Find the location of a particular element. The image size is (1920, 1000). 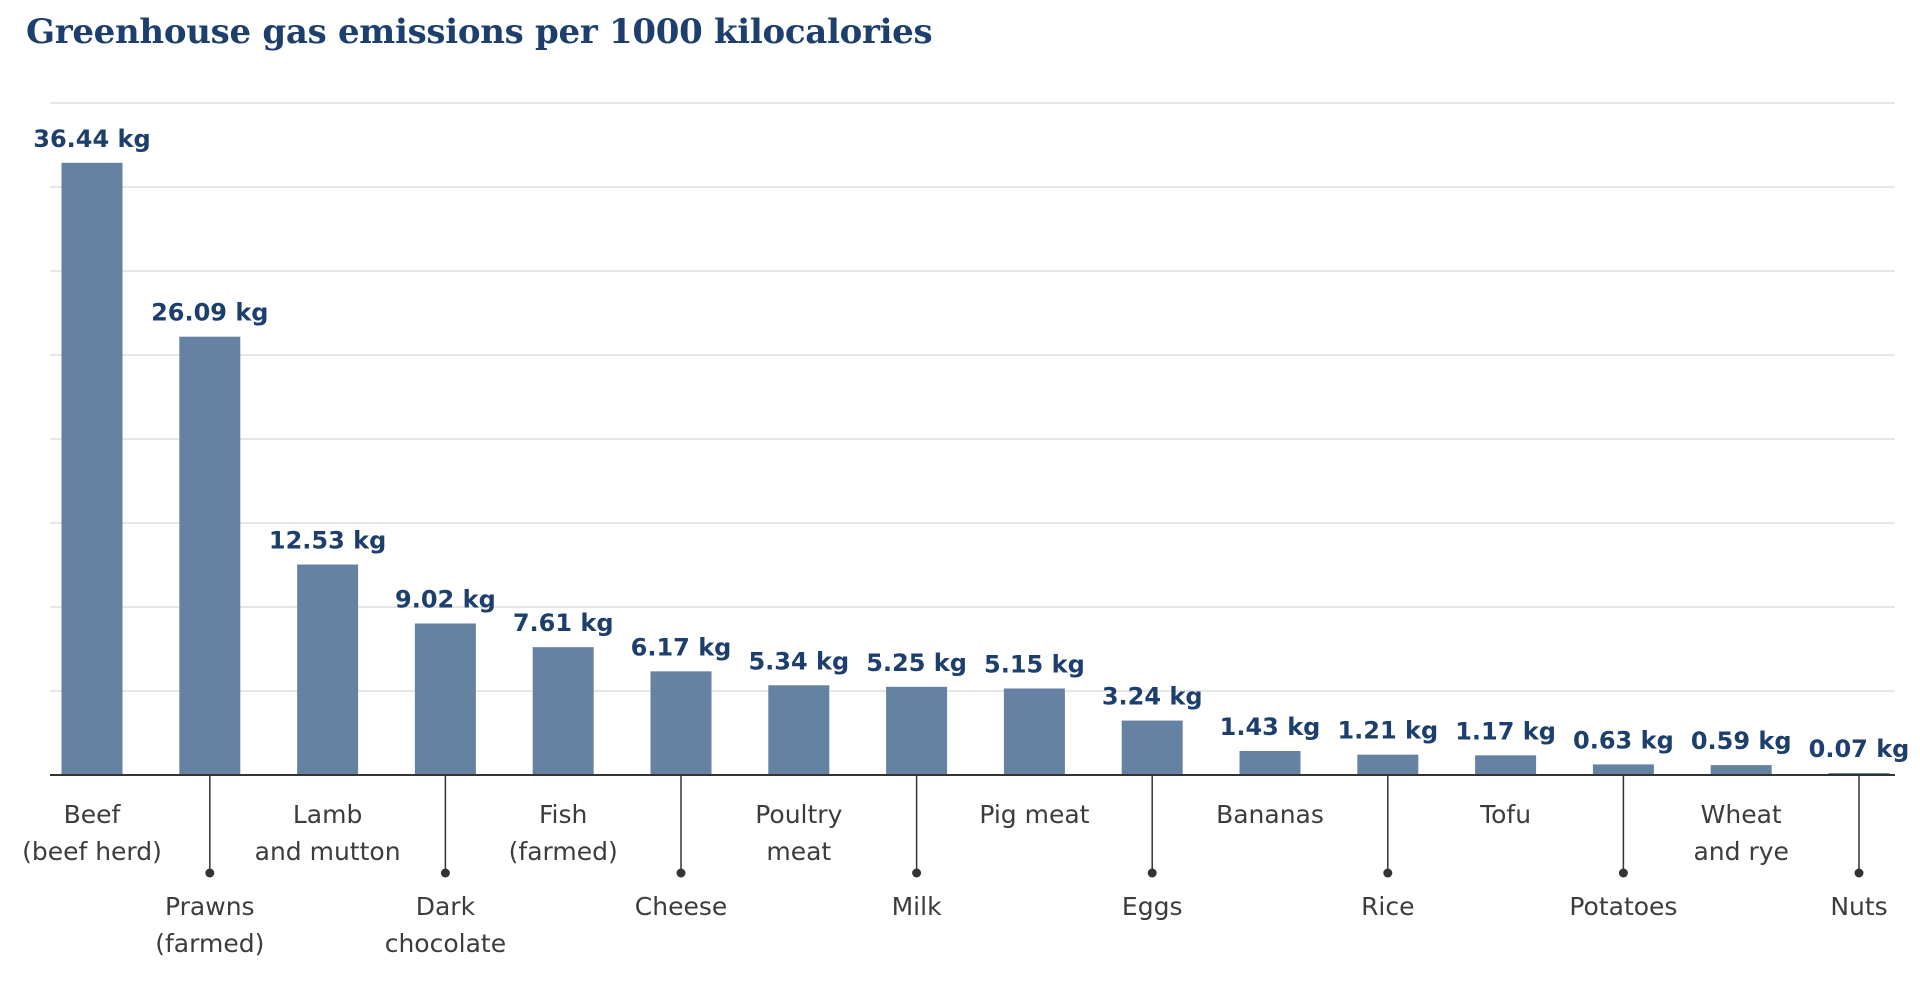

value-label-9: 3.24 kg is located at coordinates (1152, 697).